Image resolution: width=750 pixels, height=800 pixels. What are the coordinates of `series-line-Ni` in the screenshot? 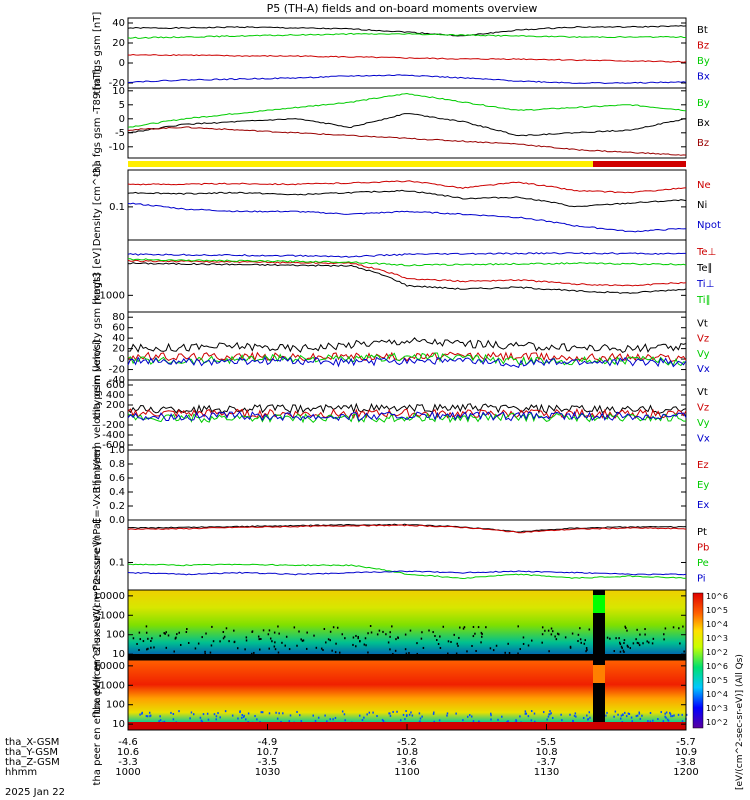 It's located at (407, 198).